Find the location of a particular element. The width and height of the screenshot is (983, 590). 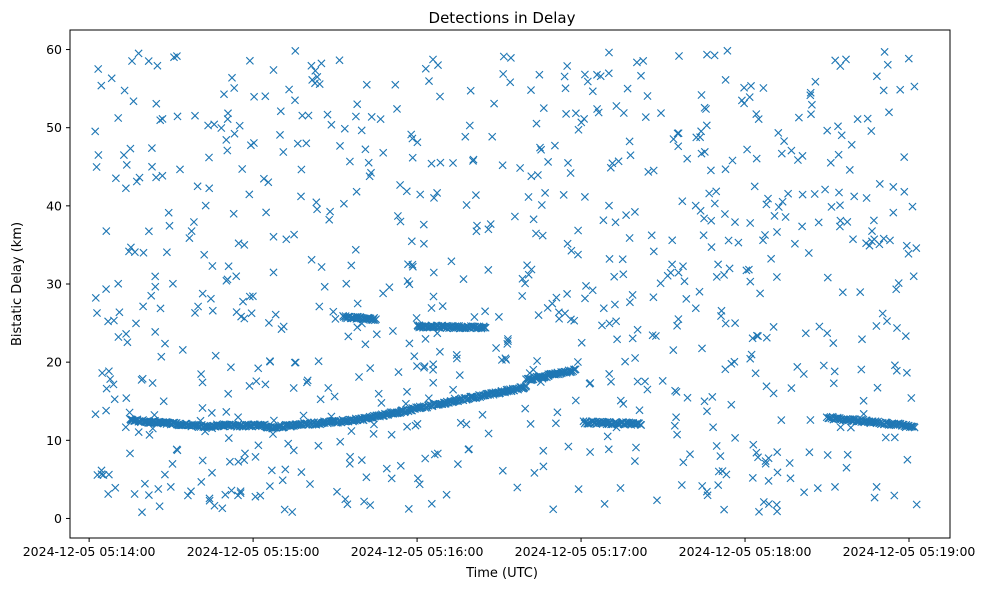

y-axis-label: Bistatic Delay (km) is located at coordinates (17, 284).